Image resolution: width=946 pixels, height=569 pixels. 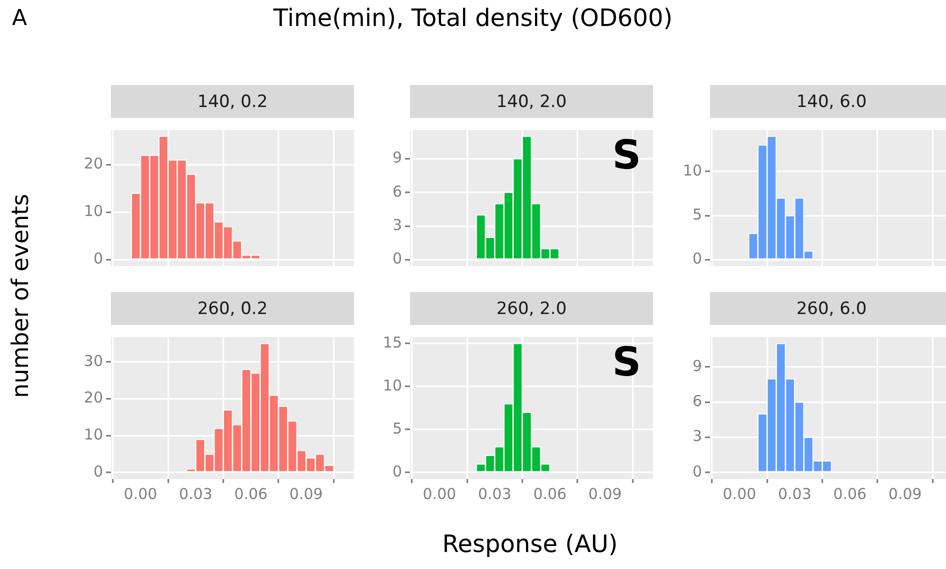 I want to click on text: A, so click(x=20, y=18).